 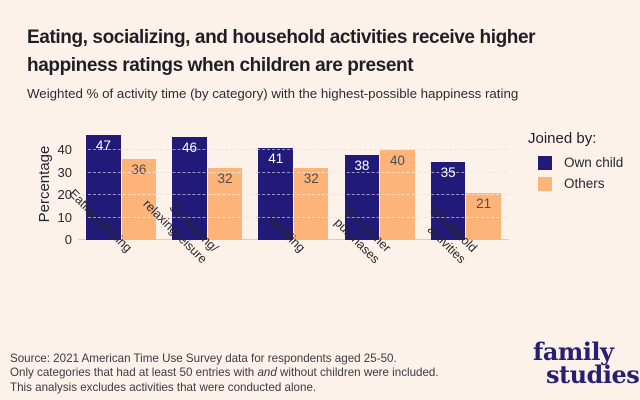 What do you see at coordinates (362, 197) in the screenshot?
I see `bar-own-child: 38` at bounding box center [362, 197].